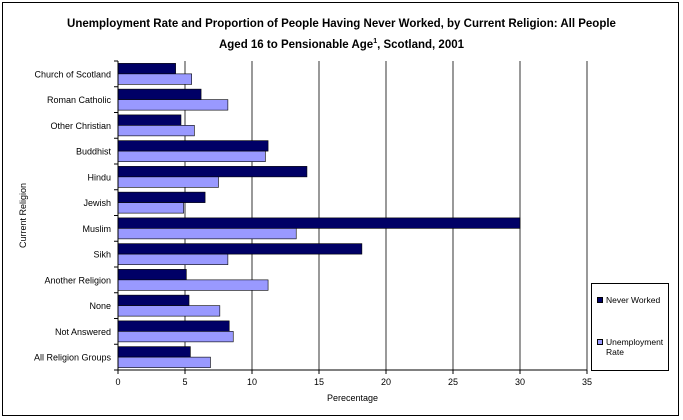 The image size is (683, 420). Describe the element at coordinates (97, 229) in the screenshot. I see `y-tick-label: Muslim` at that location.